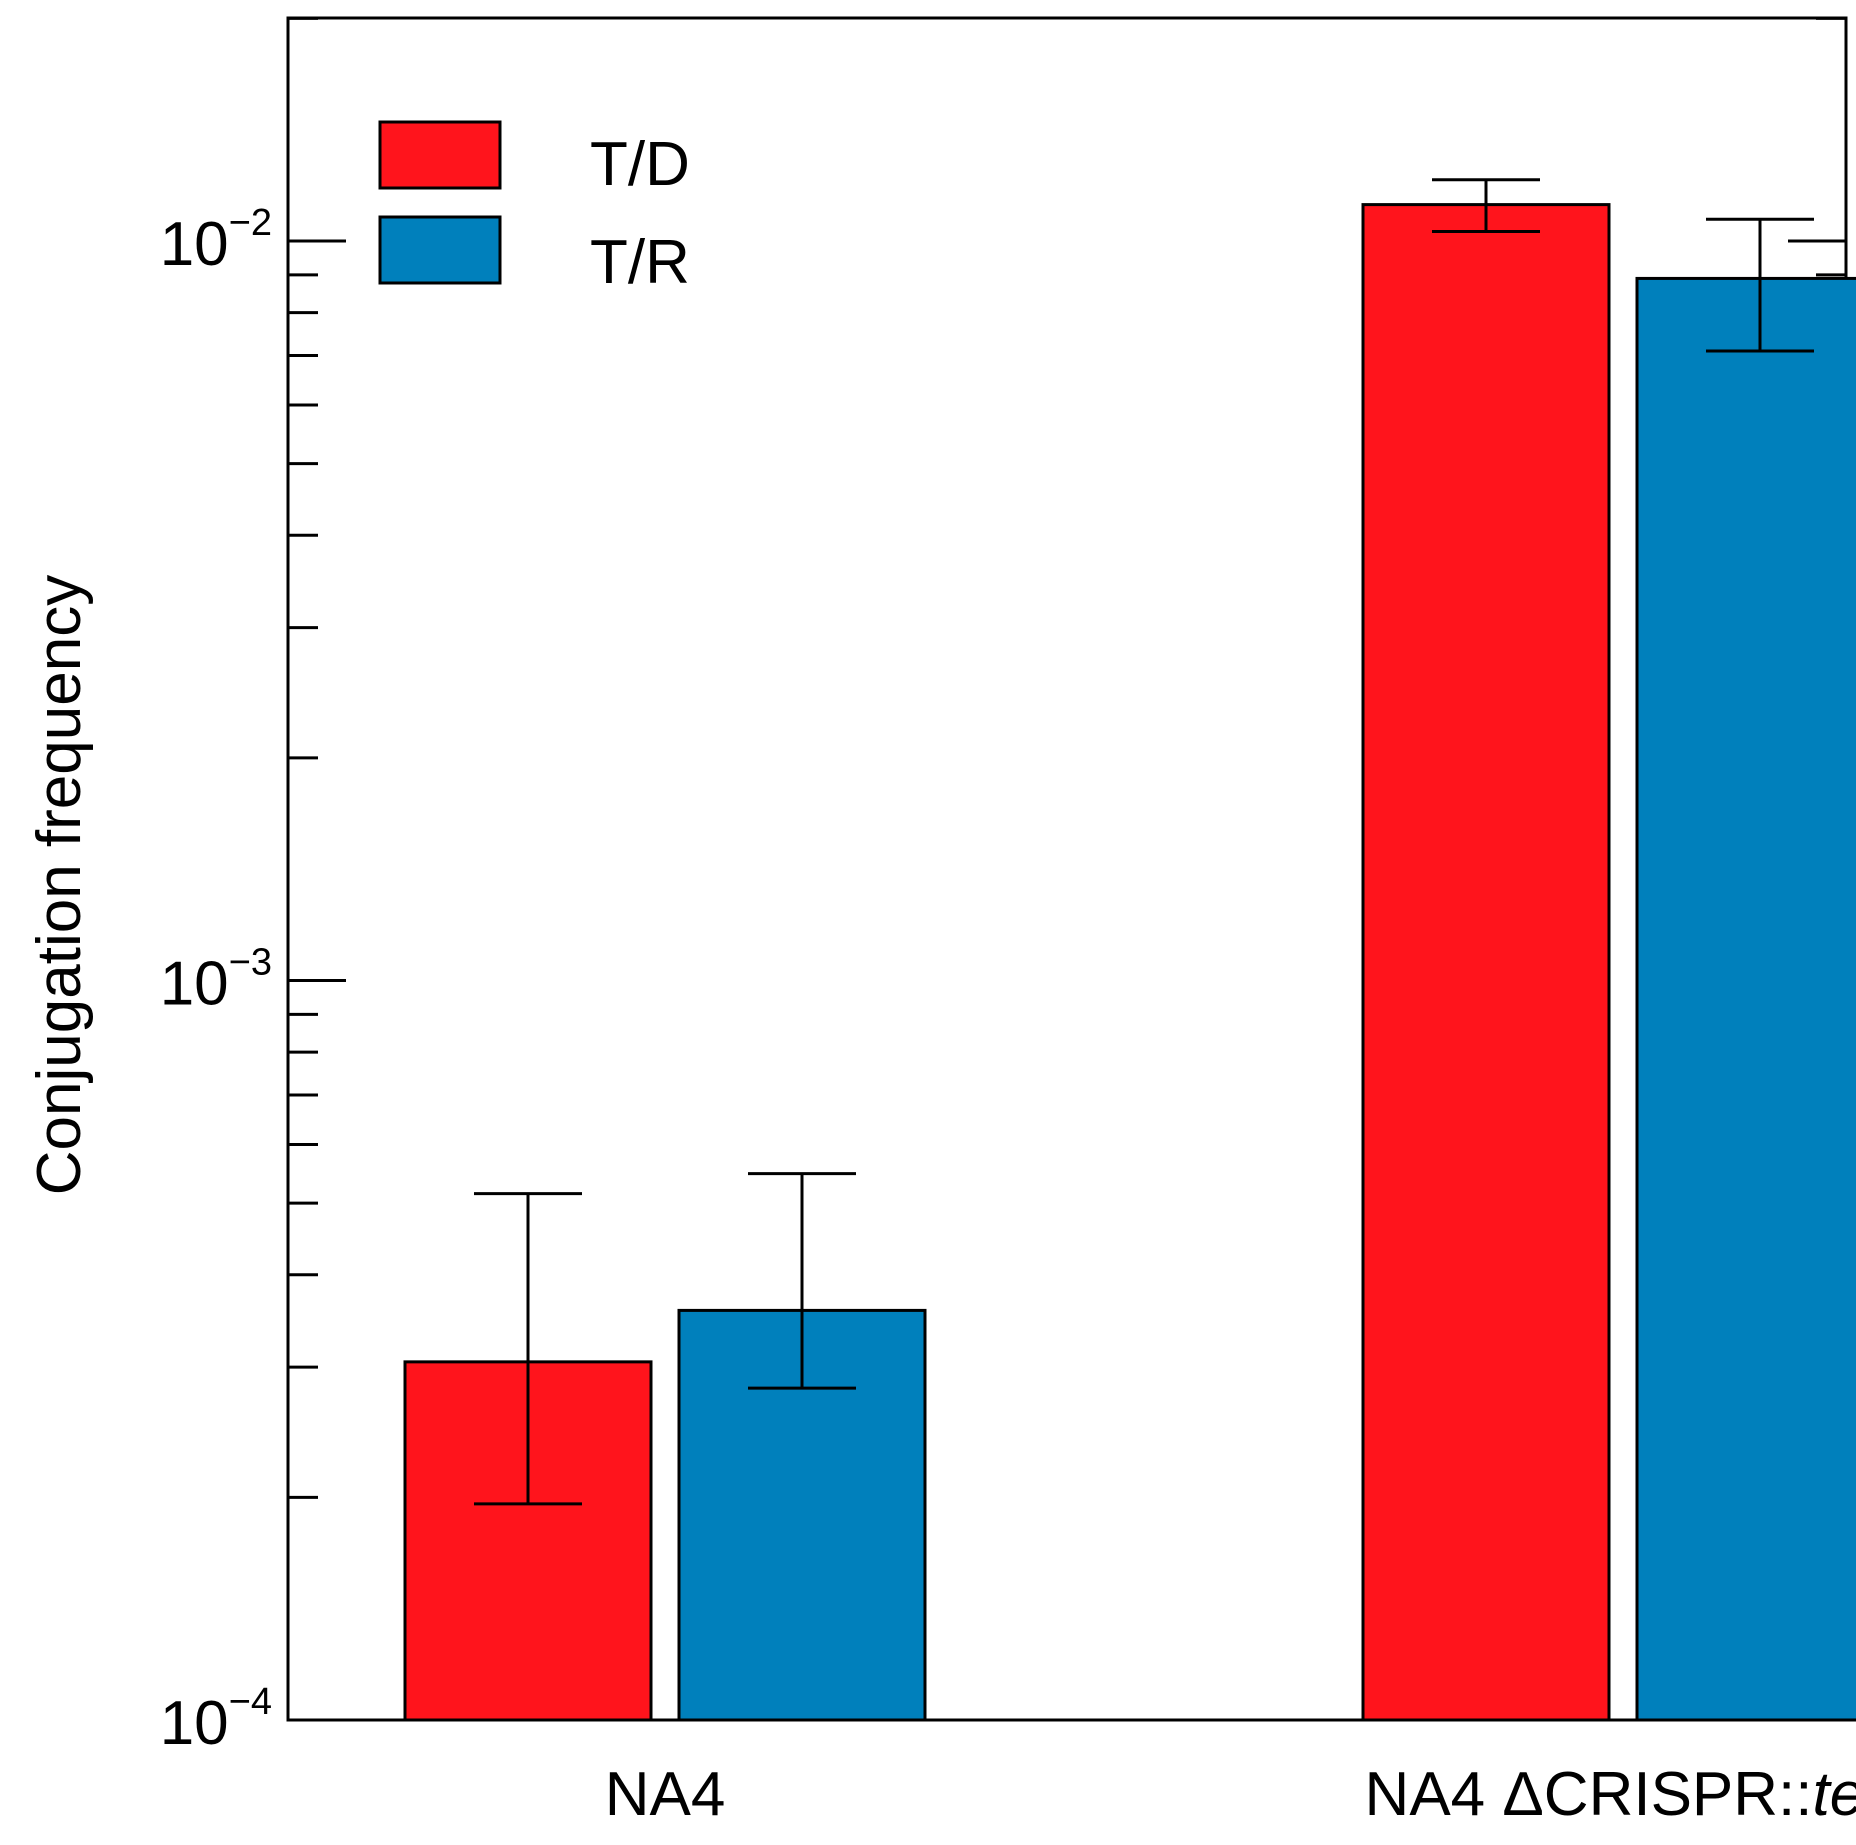 This screenshot has height=1845, width=1856. What do you see at coordinates (216, 240) in the screenshot?
I see `y-tick-label: 10⁻²` at bounding box center [216, 240].